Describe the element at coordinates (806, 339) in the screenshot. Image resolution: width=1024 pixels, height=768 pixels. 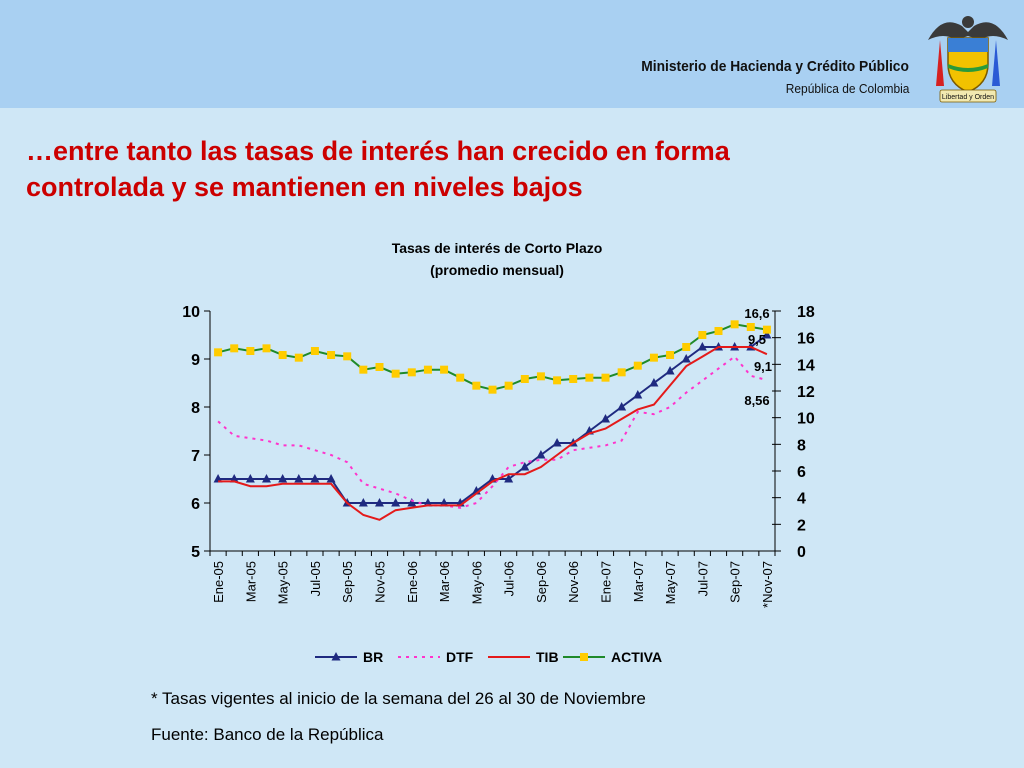
I see `right-axis-tick-label: 16` at that location.